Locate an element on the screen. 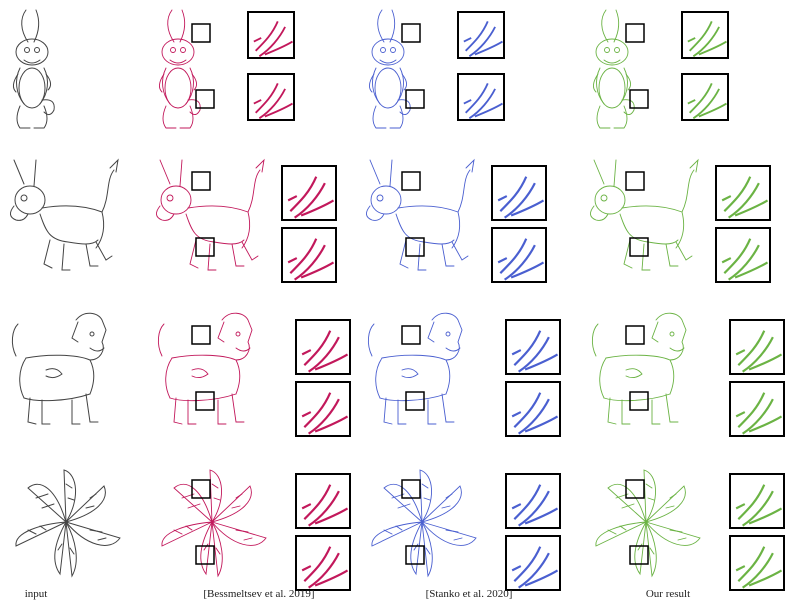  caption-input: input is located at coordinates (36, 594).